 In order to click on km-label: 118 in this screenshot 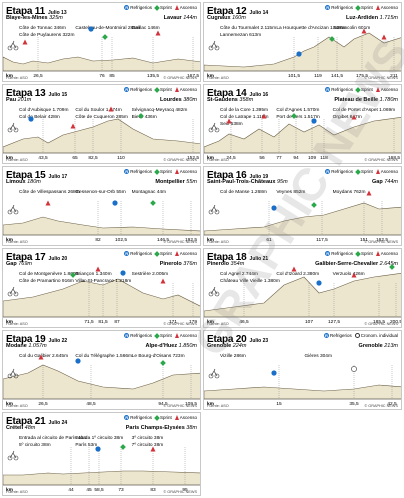, I will do `click(324, 158)`.